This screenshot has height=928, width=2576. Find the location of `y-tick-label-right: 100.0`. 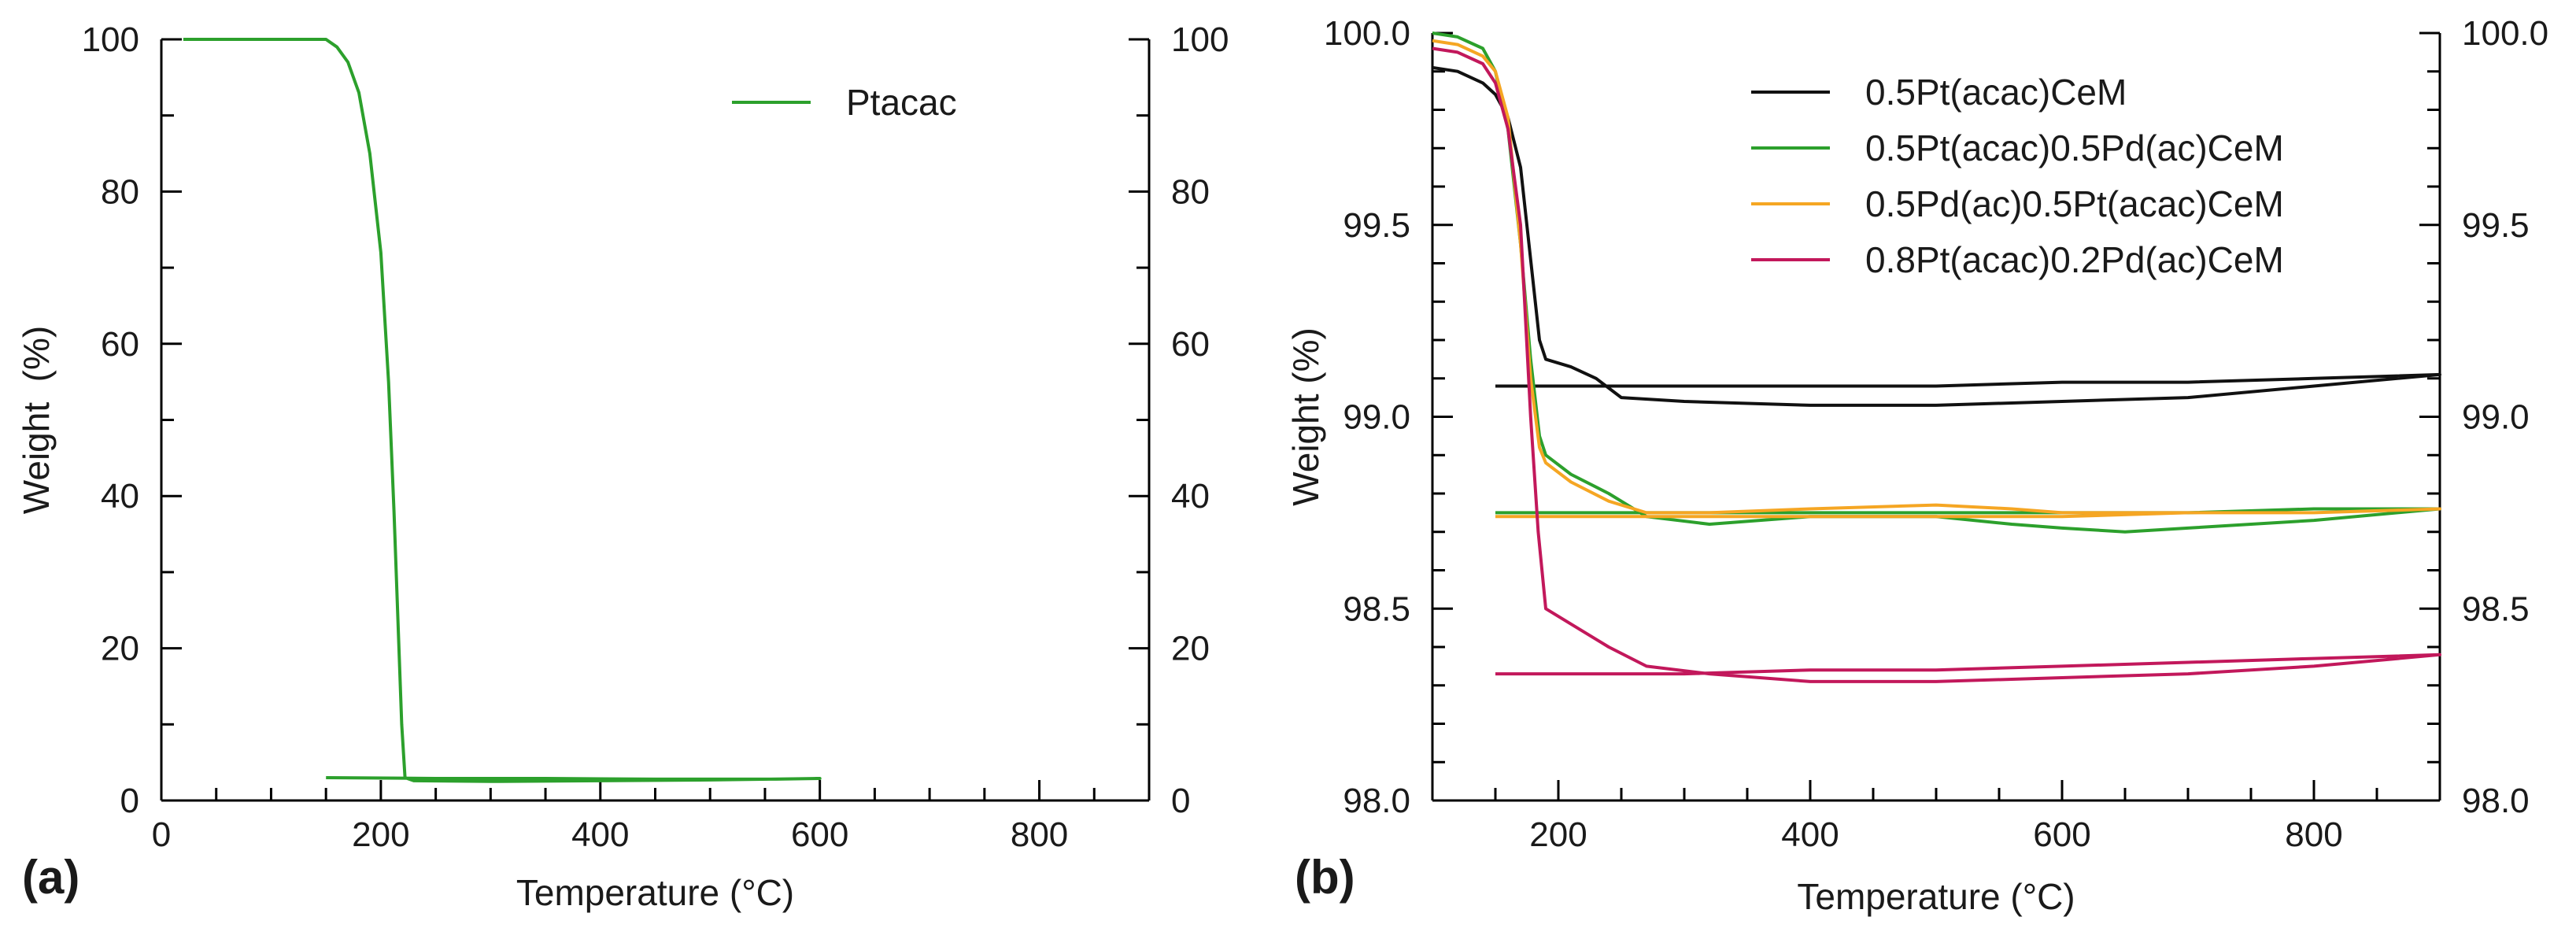

y-tick-label-right: 100.0 is located at coordinates (2505, 34).